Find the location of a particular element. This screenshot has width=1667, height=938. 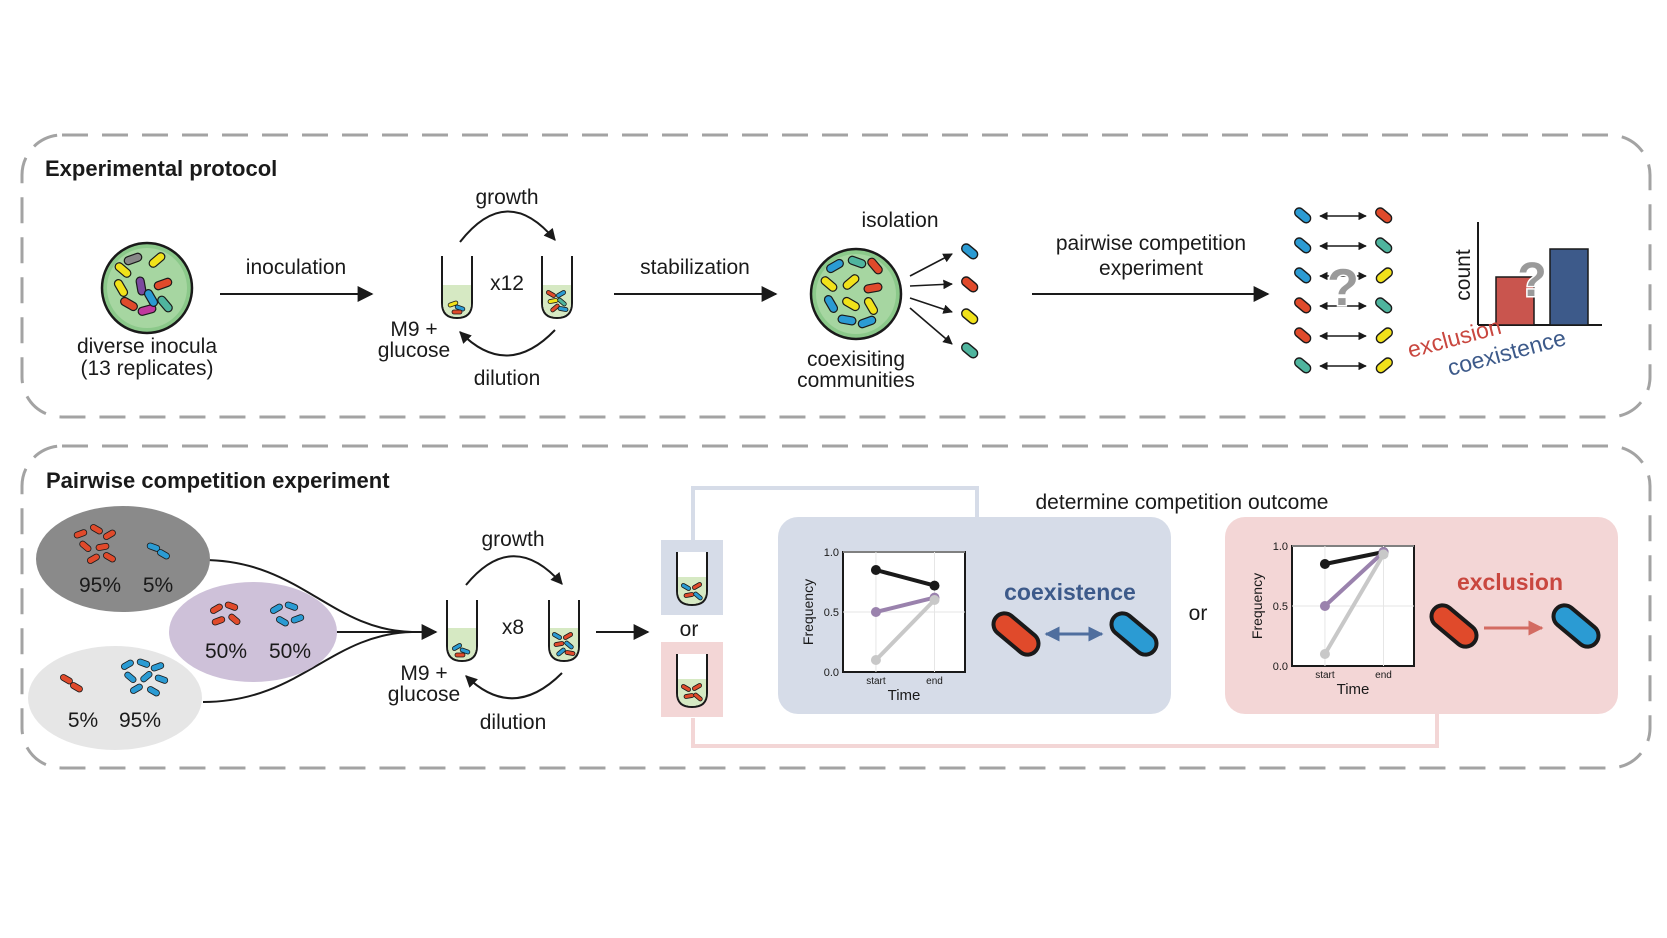

medium-label-top-1: M9 + is located at coordinates (413, 329).